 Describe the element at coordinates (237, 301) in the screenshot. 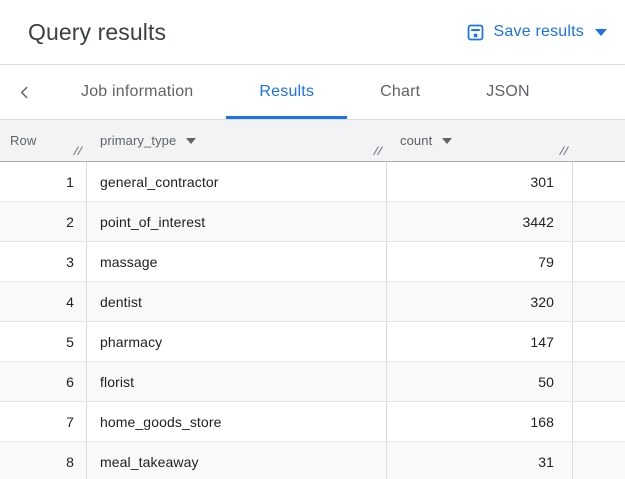

I see `primary-type-cell: dentist` at that location.